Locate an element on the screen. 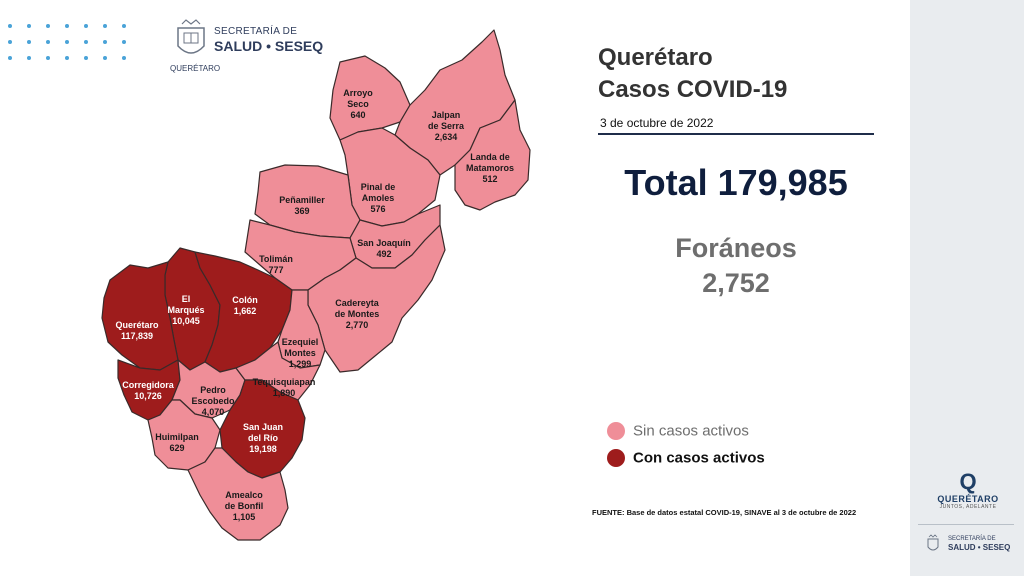  municipality-name: Pedro is located at coordinates (213, 390).